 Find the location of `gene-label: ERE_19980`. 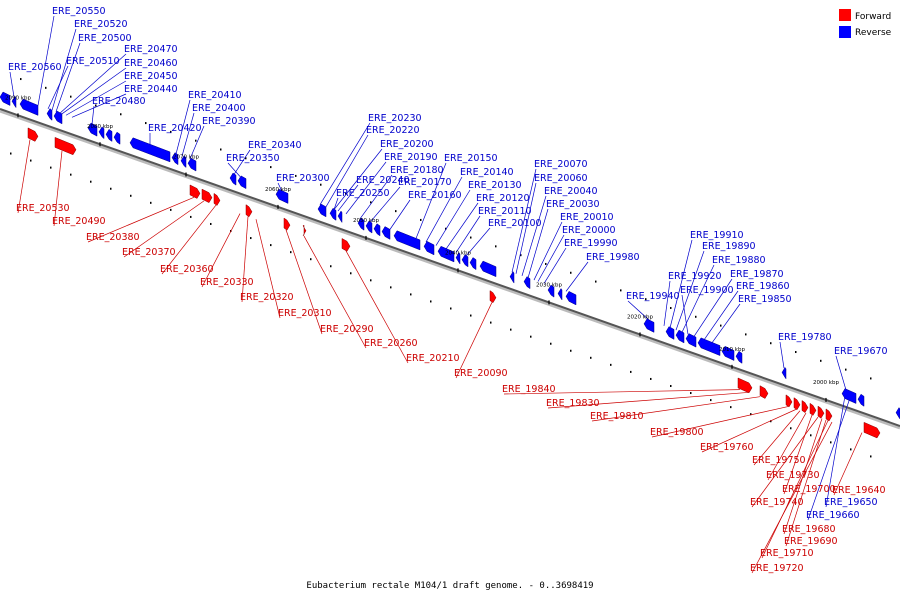

gene-label: ERE_19980 is located at coordinates (613, 257).